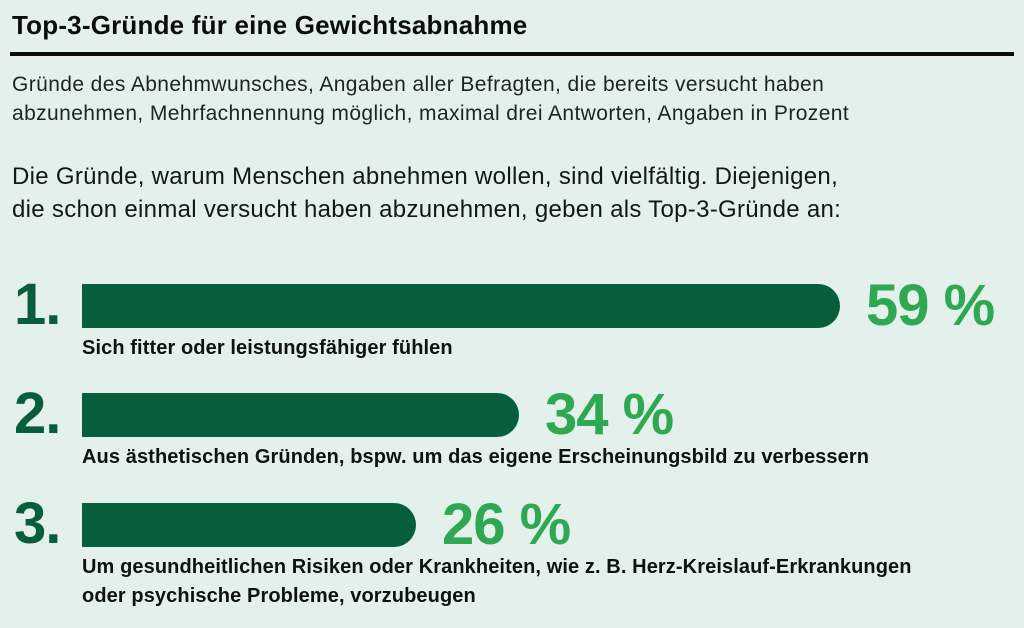  What do you see at coordinates (930, 305) in the screenshot?
I see `percent-value-1: 59 %` at bounding box center [930, 305].